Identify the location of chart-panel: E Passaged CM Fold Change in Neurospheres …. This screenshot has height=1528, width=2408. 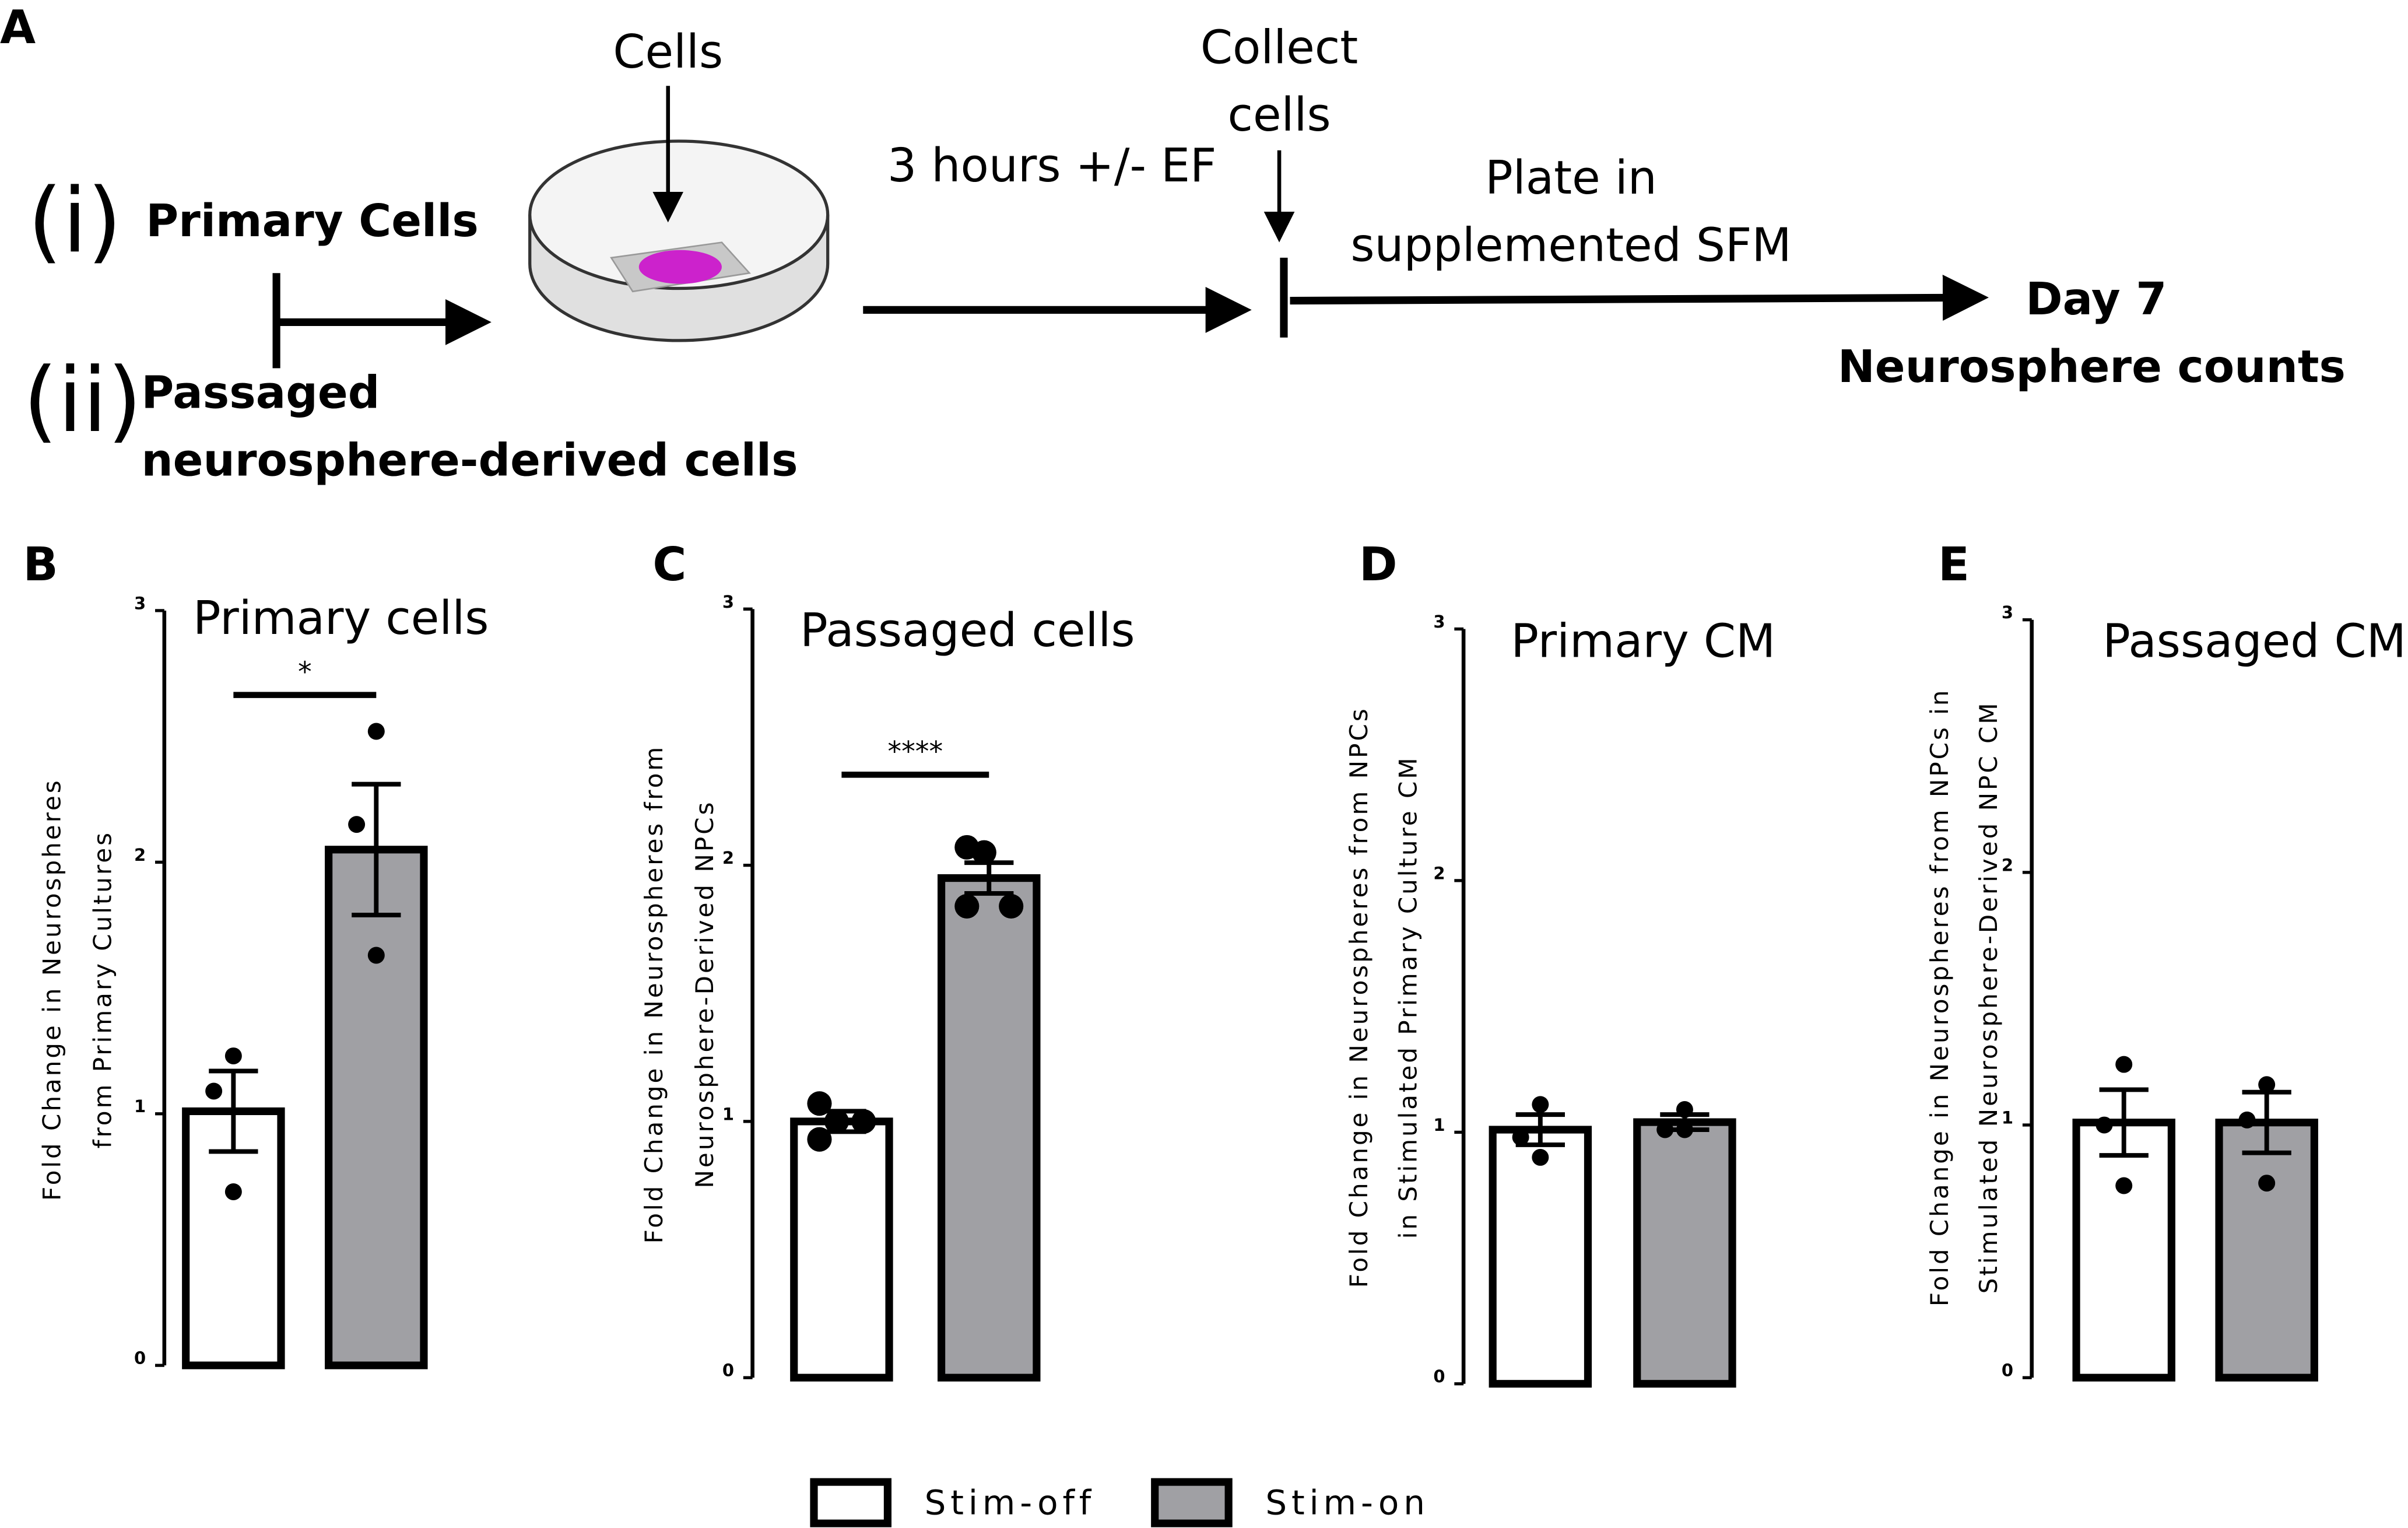
(2165, 960).